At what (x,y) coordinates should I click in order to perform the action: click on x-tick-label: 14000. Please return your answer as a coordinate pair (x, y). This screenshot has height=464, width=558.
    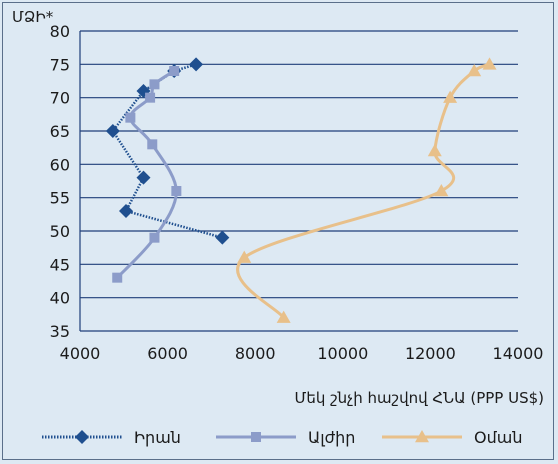
    Looking at the image, I should click on (518, 353).